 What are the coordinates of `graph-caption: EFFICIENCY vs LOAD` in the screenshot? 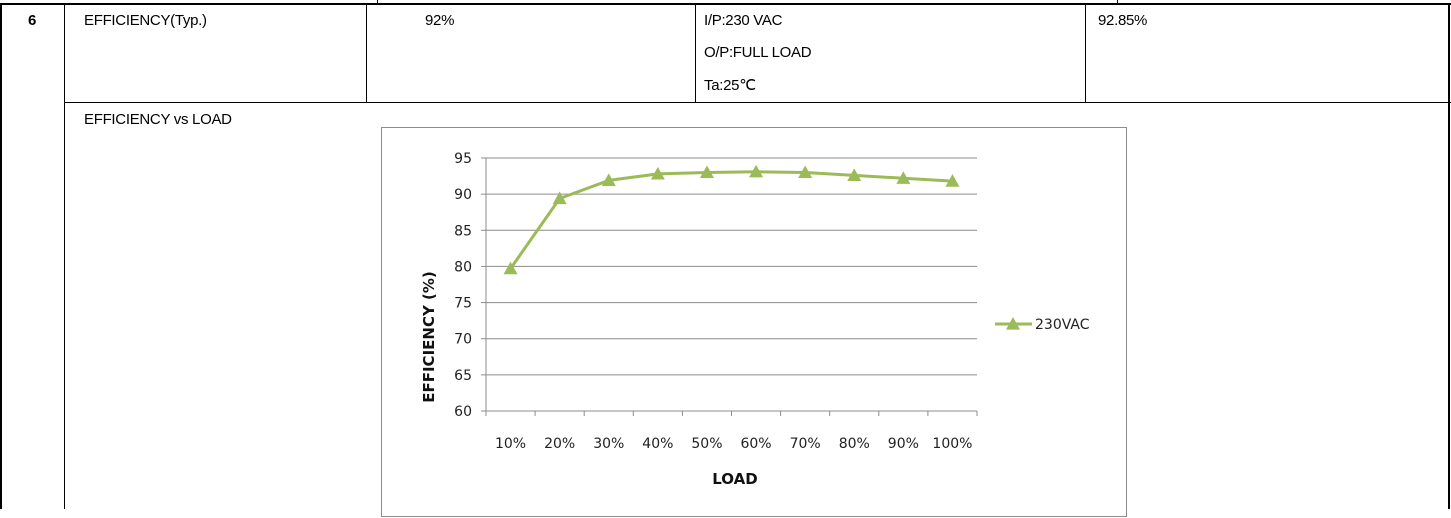 It's located at (158, 119).